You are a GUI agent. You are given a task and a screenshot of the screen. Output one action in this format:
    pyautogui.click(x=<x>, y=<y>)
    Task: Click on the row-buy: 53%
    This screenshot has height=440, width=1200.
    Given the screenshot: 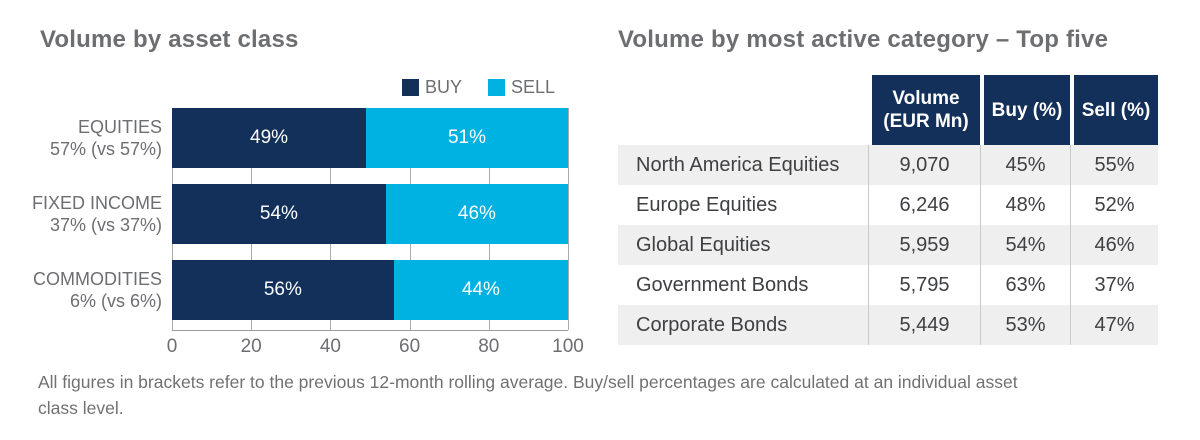 What is the action you would take?
    pyautogui.click(x=1025, y=325)
    